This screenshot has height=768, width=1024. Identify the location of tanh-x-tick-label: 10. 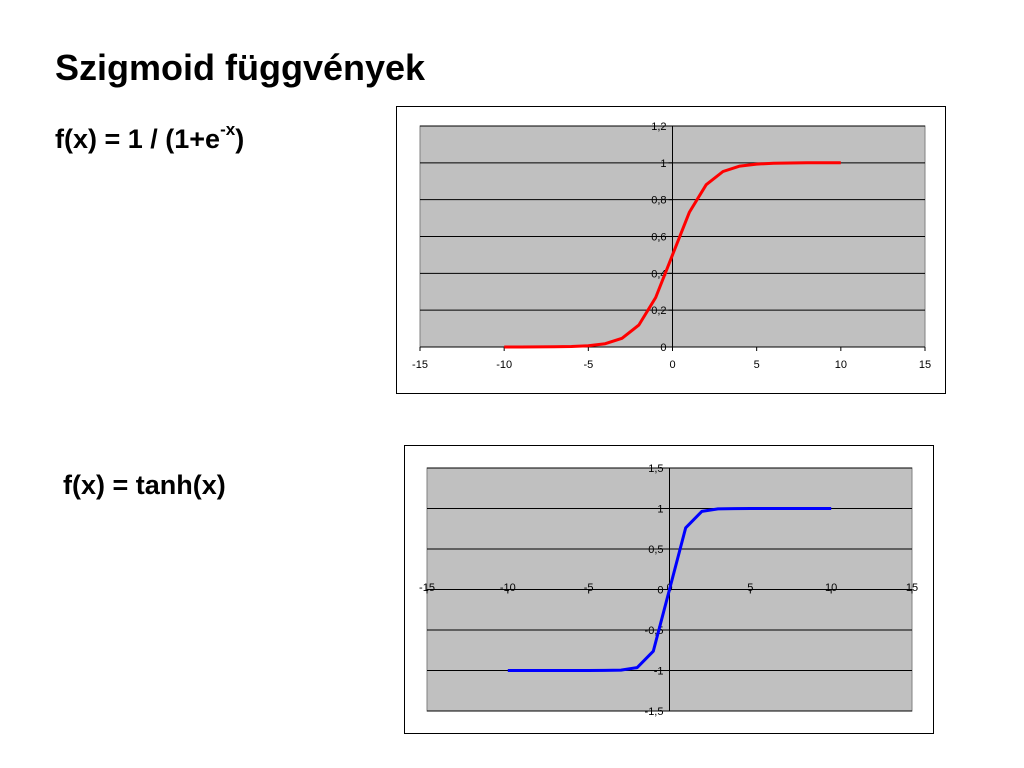
(831, 588).